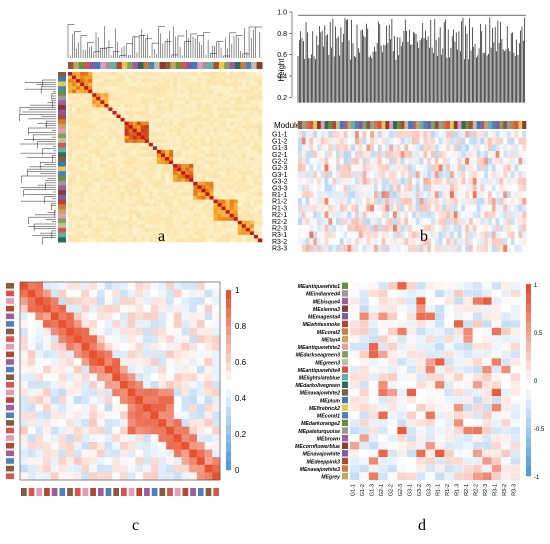 The image size is (550, 544). What do you see at coordinates (165, 41) in the screenshot?
I see `top-dendrogram` at bounding box center [165, 41].